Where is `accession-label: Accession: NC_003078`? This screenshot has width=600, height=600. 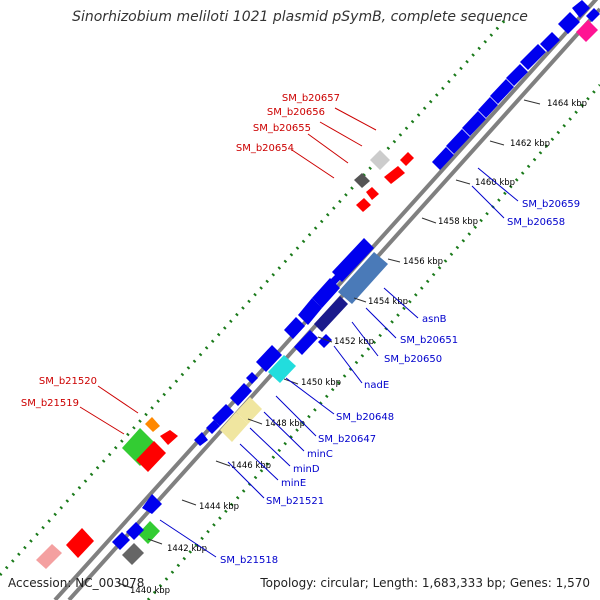 accession-label: Accession: NC_003078 is located at coordinates (76, 583).